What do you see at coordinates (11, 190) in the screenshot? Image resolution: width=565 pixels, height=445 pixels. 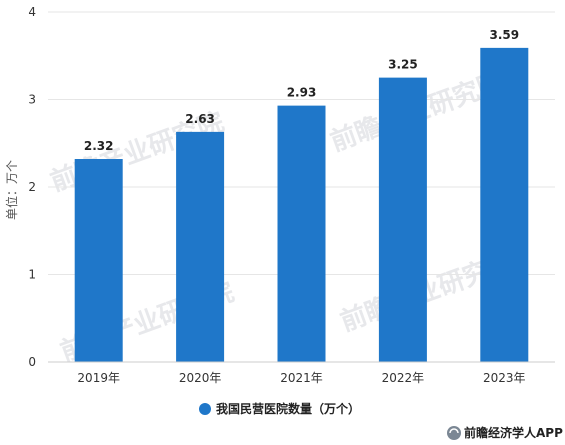 I see `y-axis-title: 单位：万个` at bounding box center [11, 190].